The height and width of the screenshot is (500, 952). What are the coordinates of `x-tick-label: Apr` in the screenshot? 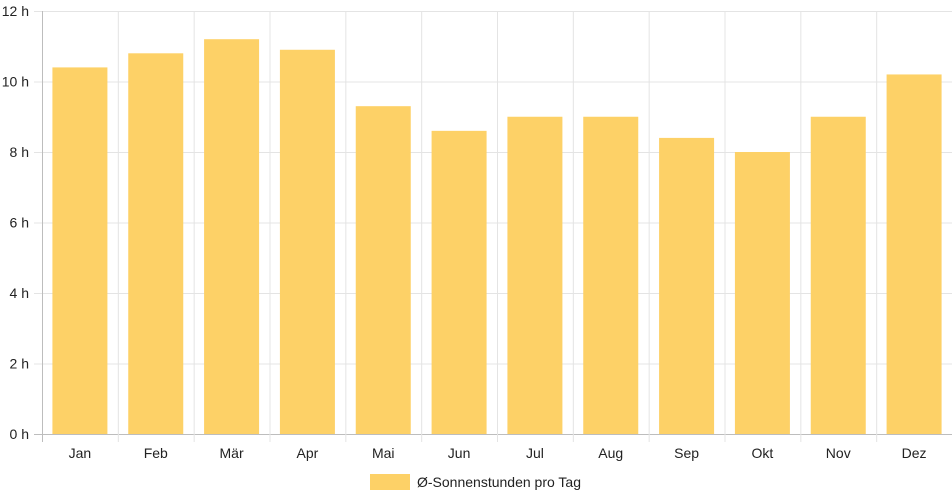 It's located at (308, 453).